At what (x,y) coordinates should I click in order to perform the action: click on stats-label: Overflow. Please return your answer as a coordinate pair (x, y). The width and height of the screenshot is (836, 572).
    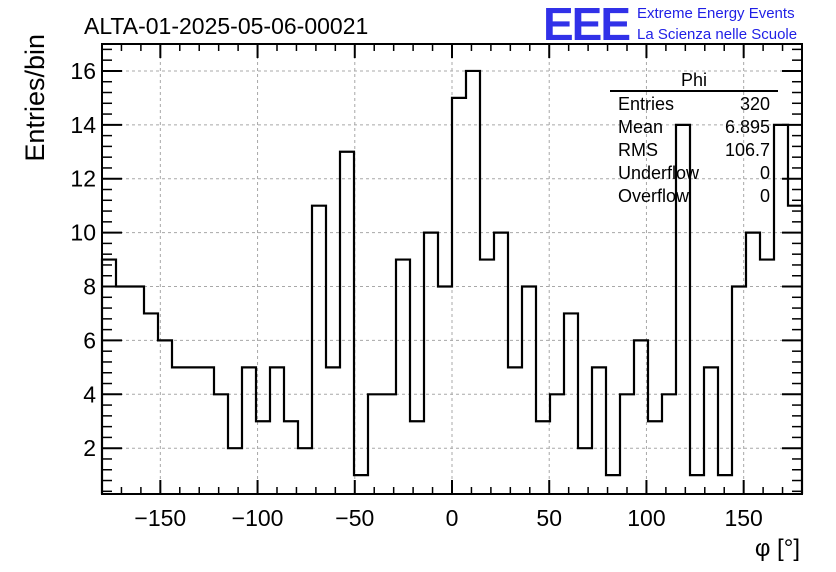
    Looking at the image, I should click on (654, 196).